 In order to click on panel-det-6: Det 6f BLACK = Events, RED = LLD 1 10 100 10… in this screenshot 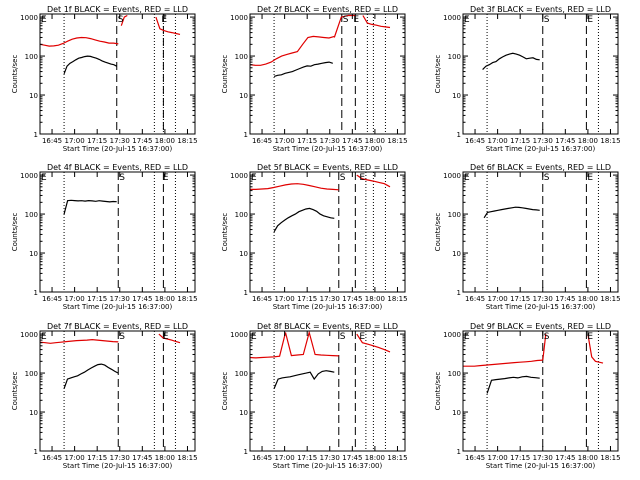, I will do `click(527, 237)`.